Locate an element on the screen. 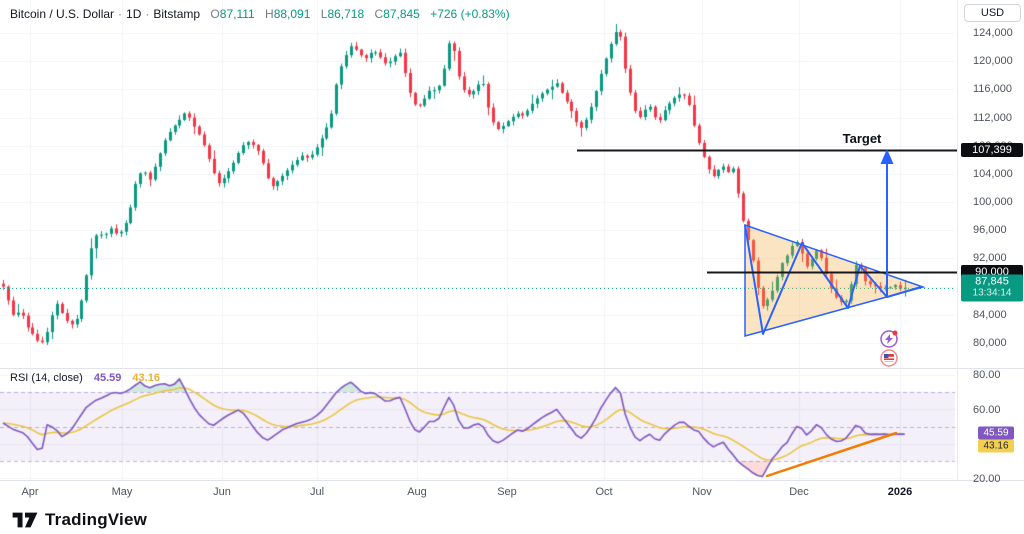  bar-countdown: 13:34:14 is located at coordinates (992, 293).